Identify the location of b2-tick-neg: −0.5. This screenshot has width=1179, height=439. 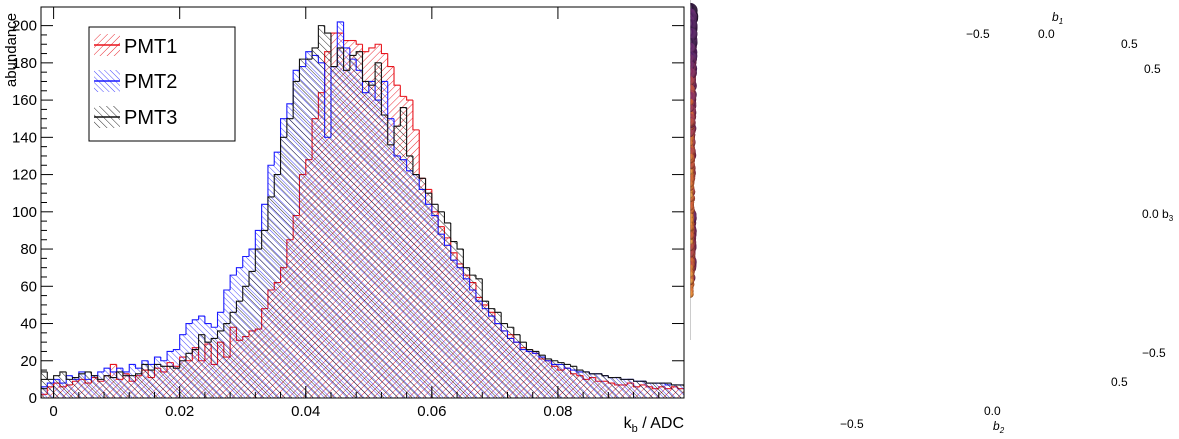
(852, 424).